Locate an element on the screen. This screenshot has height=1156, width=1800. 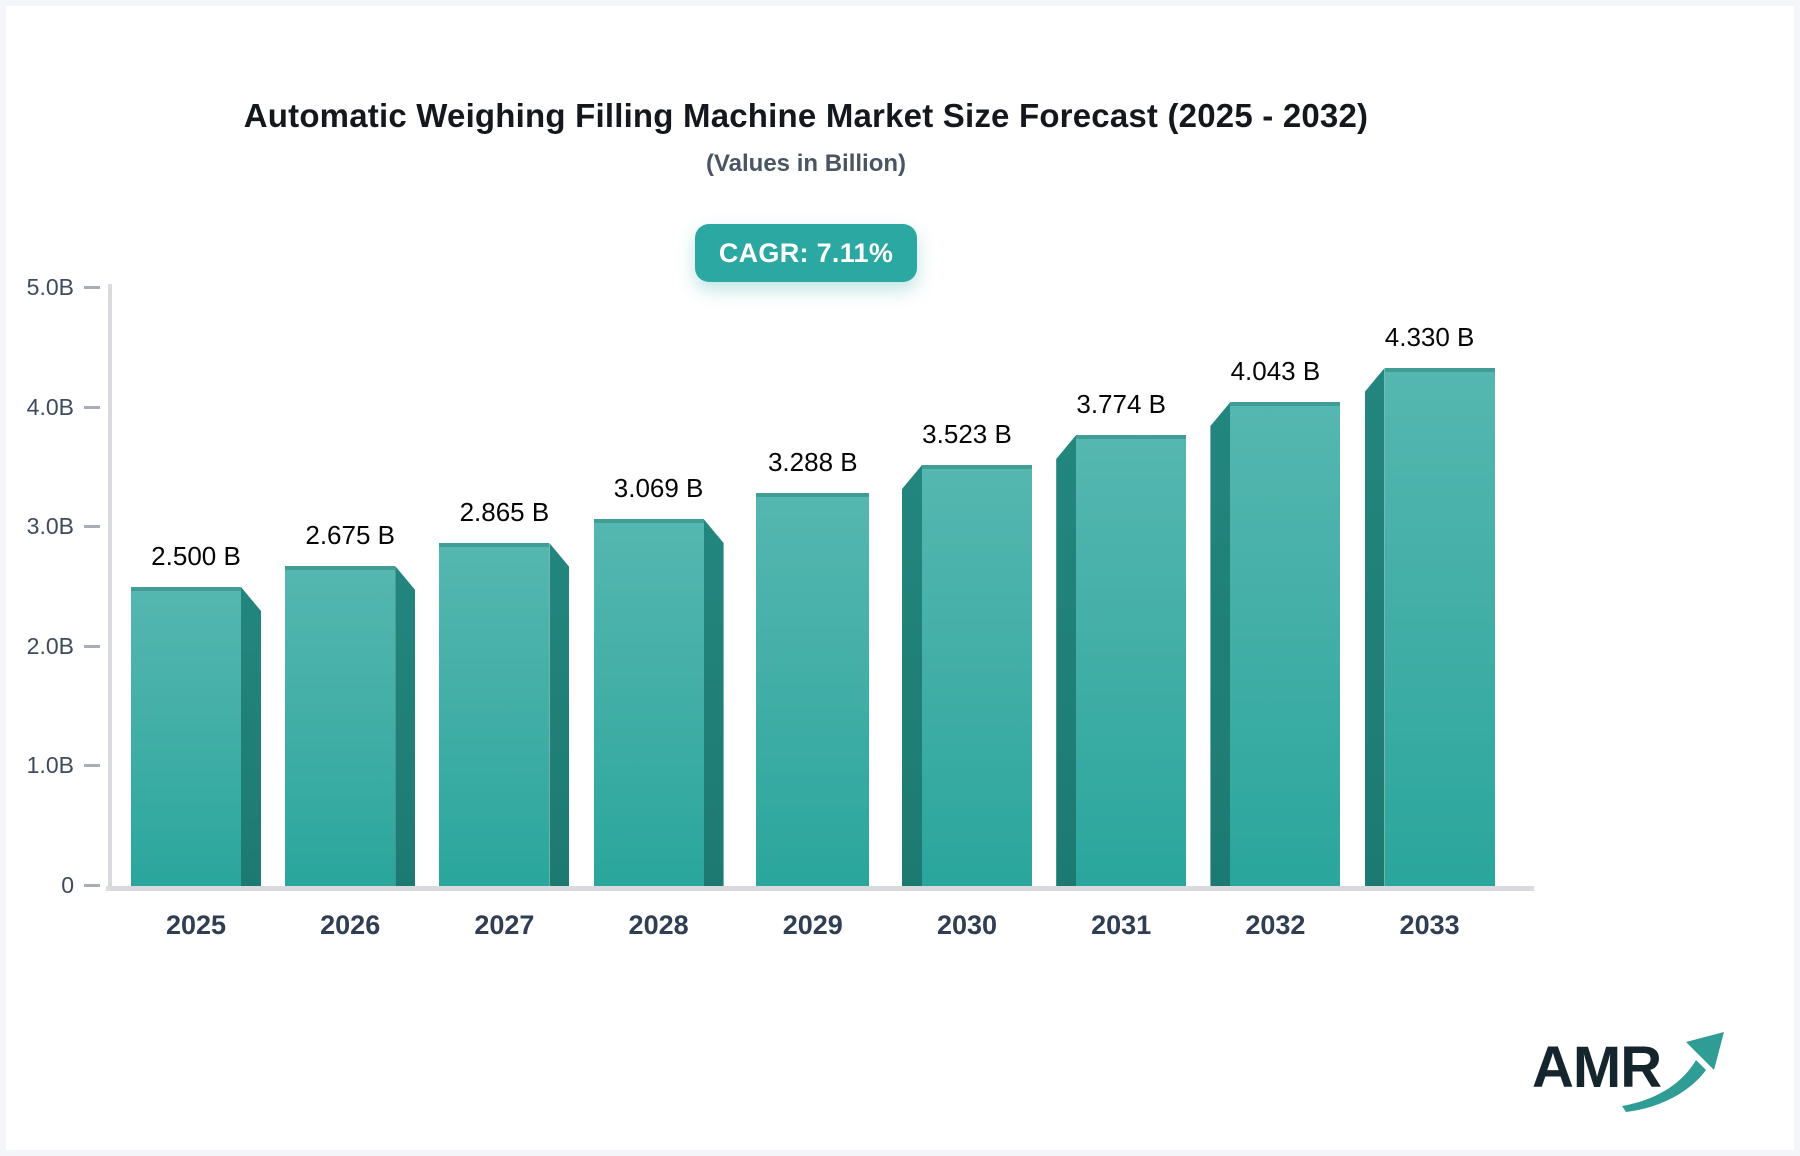
y-axis-line is located at coordinates (110, 587).